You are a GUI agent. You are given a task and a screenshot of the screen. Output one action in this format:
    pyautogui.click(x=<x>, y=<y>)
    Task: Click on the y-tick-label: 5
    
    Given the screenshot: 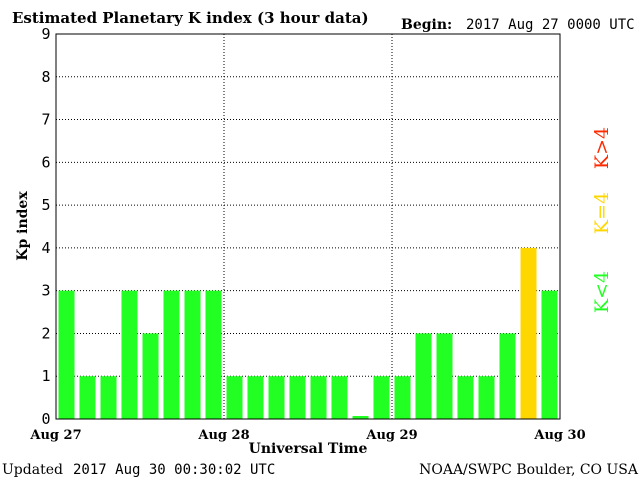 What is the action you would take?
    pyautogui.click(x=45, y=205)
    